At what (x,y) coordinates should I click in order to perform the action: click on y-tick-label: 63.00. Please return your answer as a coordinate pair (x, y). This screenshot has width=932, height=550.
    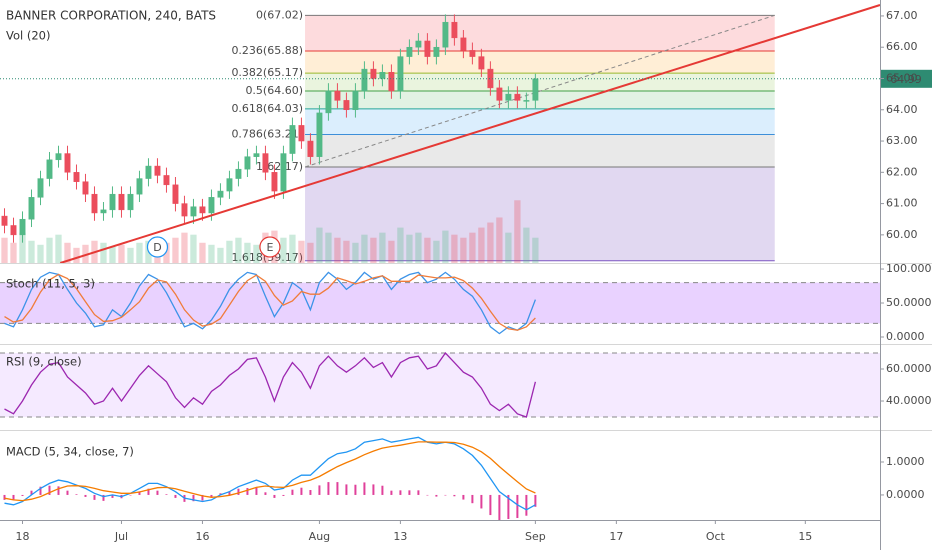
    Looking at the image, I should click on (902, 140).